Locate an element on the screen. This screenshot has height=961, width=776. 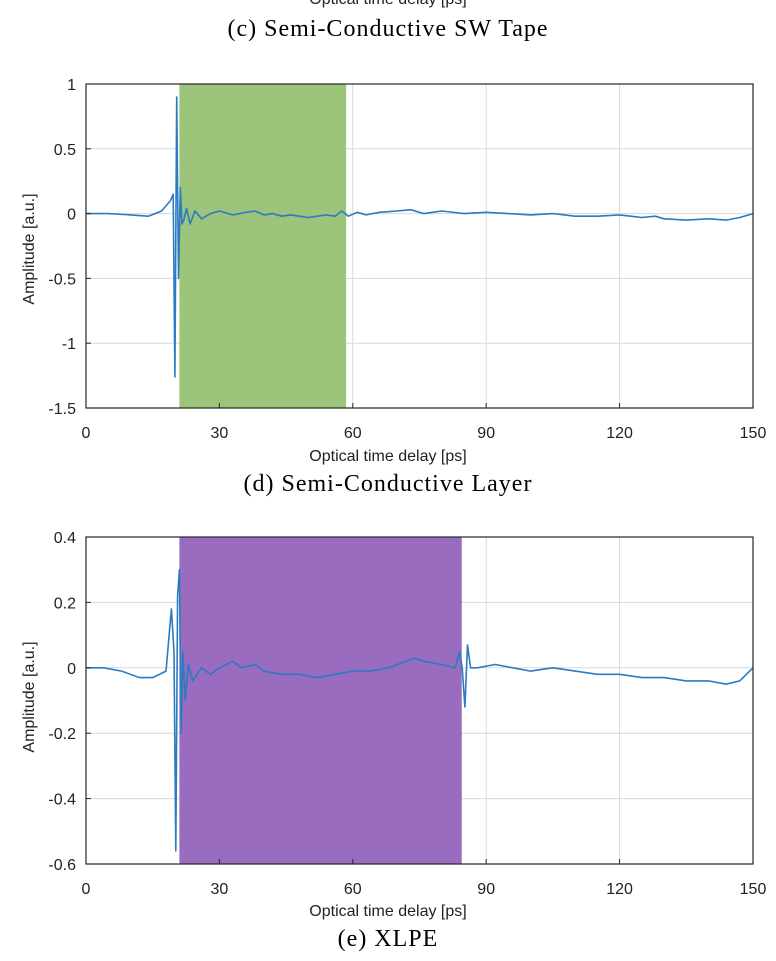
chart-d-xtick-label: 0 is located at coordinates (86, 433).